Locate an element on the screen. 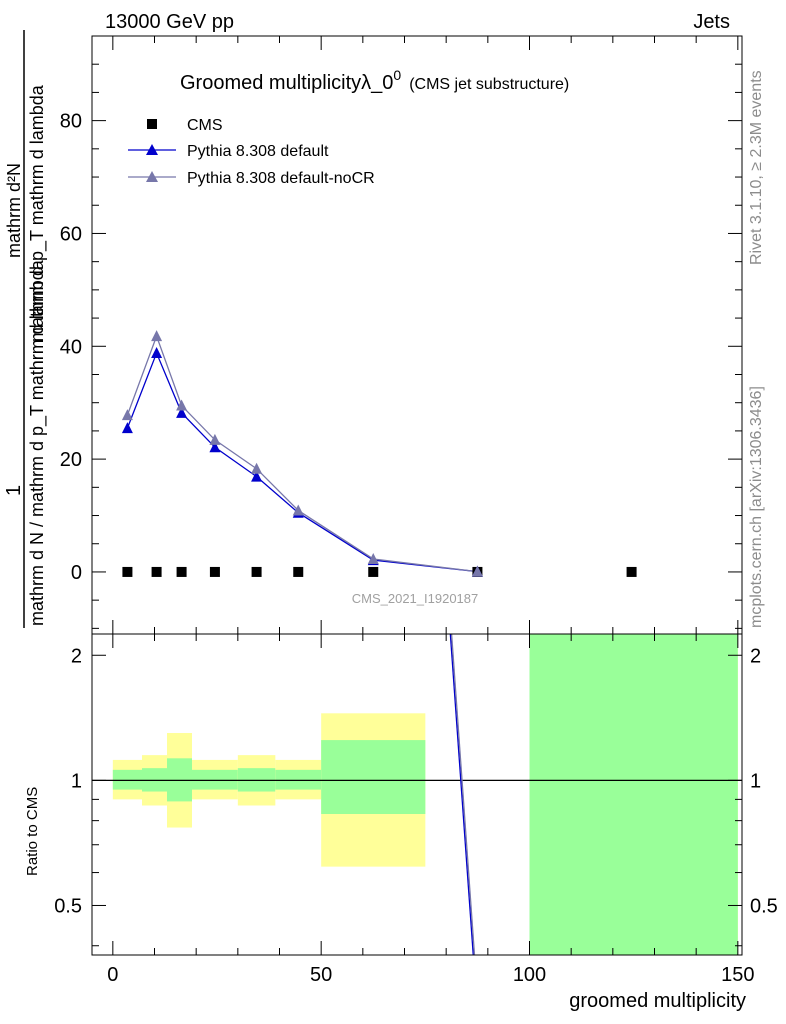 This screenshot has height=1024, width=786. ratio-y-tick-label-right: 1 is located at coordinates (755, 781).